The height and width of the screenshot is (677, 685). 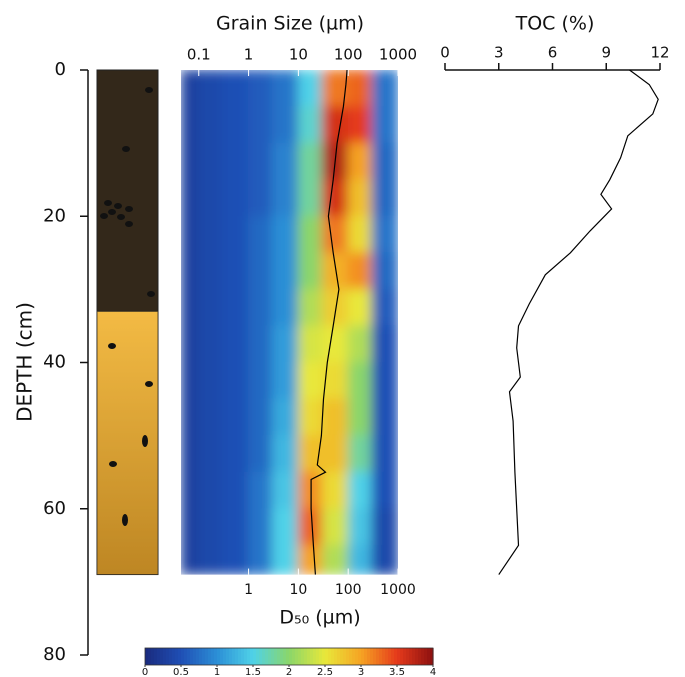 I want to click on top-tick-label: 1, so click(x=249, y=55).